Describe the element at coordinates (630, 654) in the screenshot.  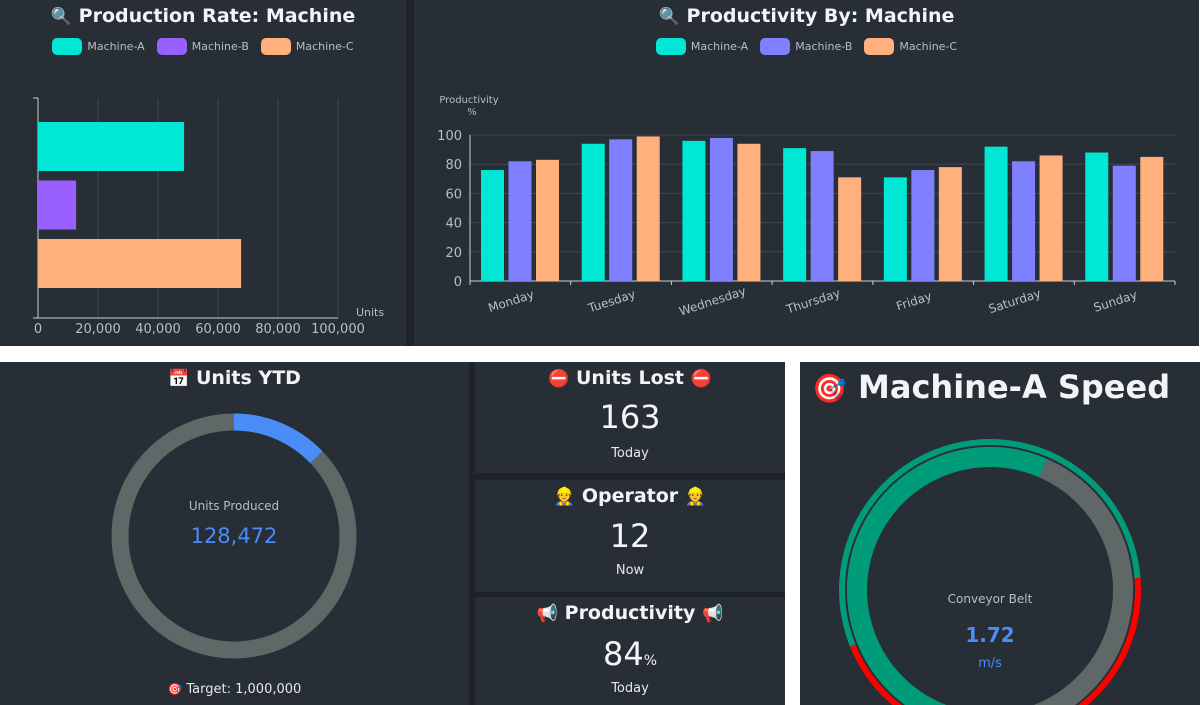
I see `productivity-value: 84%` at that location.